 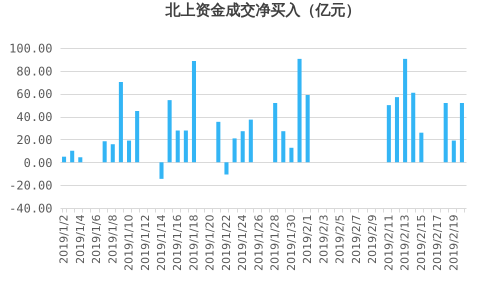 What do you see at coordinates (262, 10) in the screenshot?
I see `chart-title: 北上资金成交净买入（亿元）` at bounding box center [262, 10].